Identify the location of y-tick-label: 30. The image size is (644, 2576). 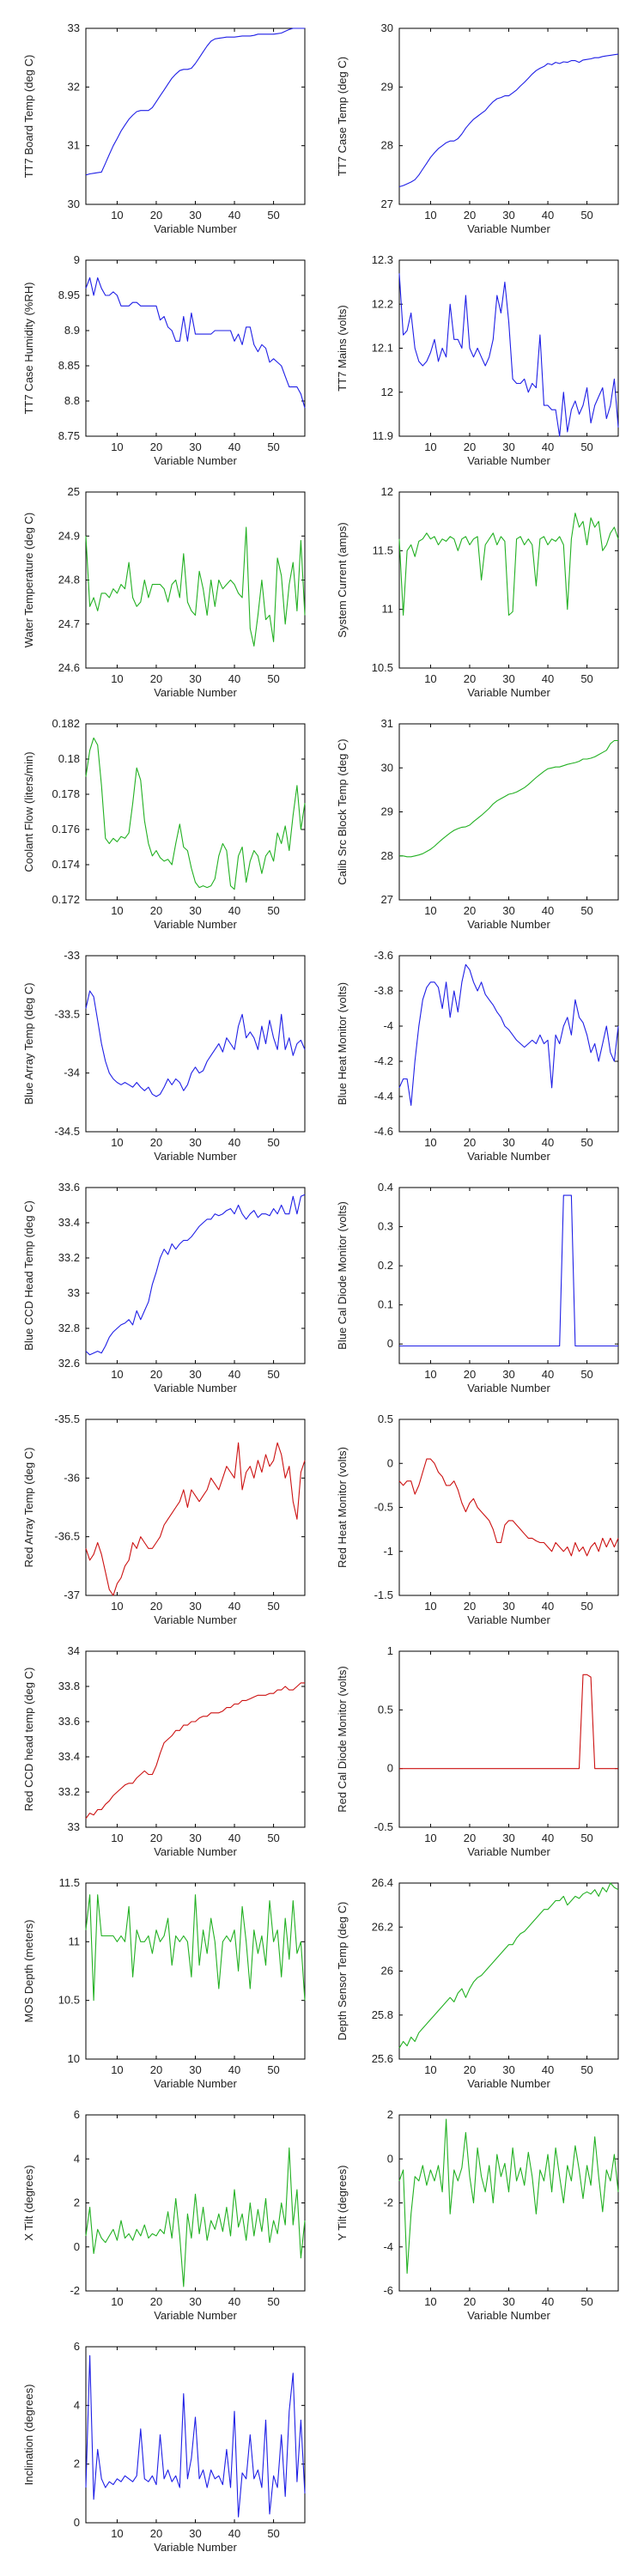
(74, 203).